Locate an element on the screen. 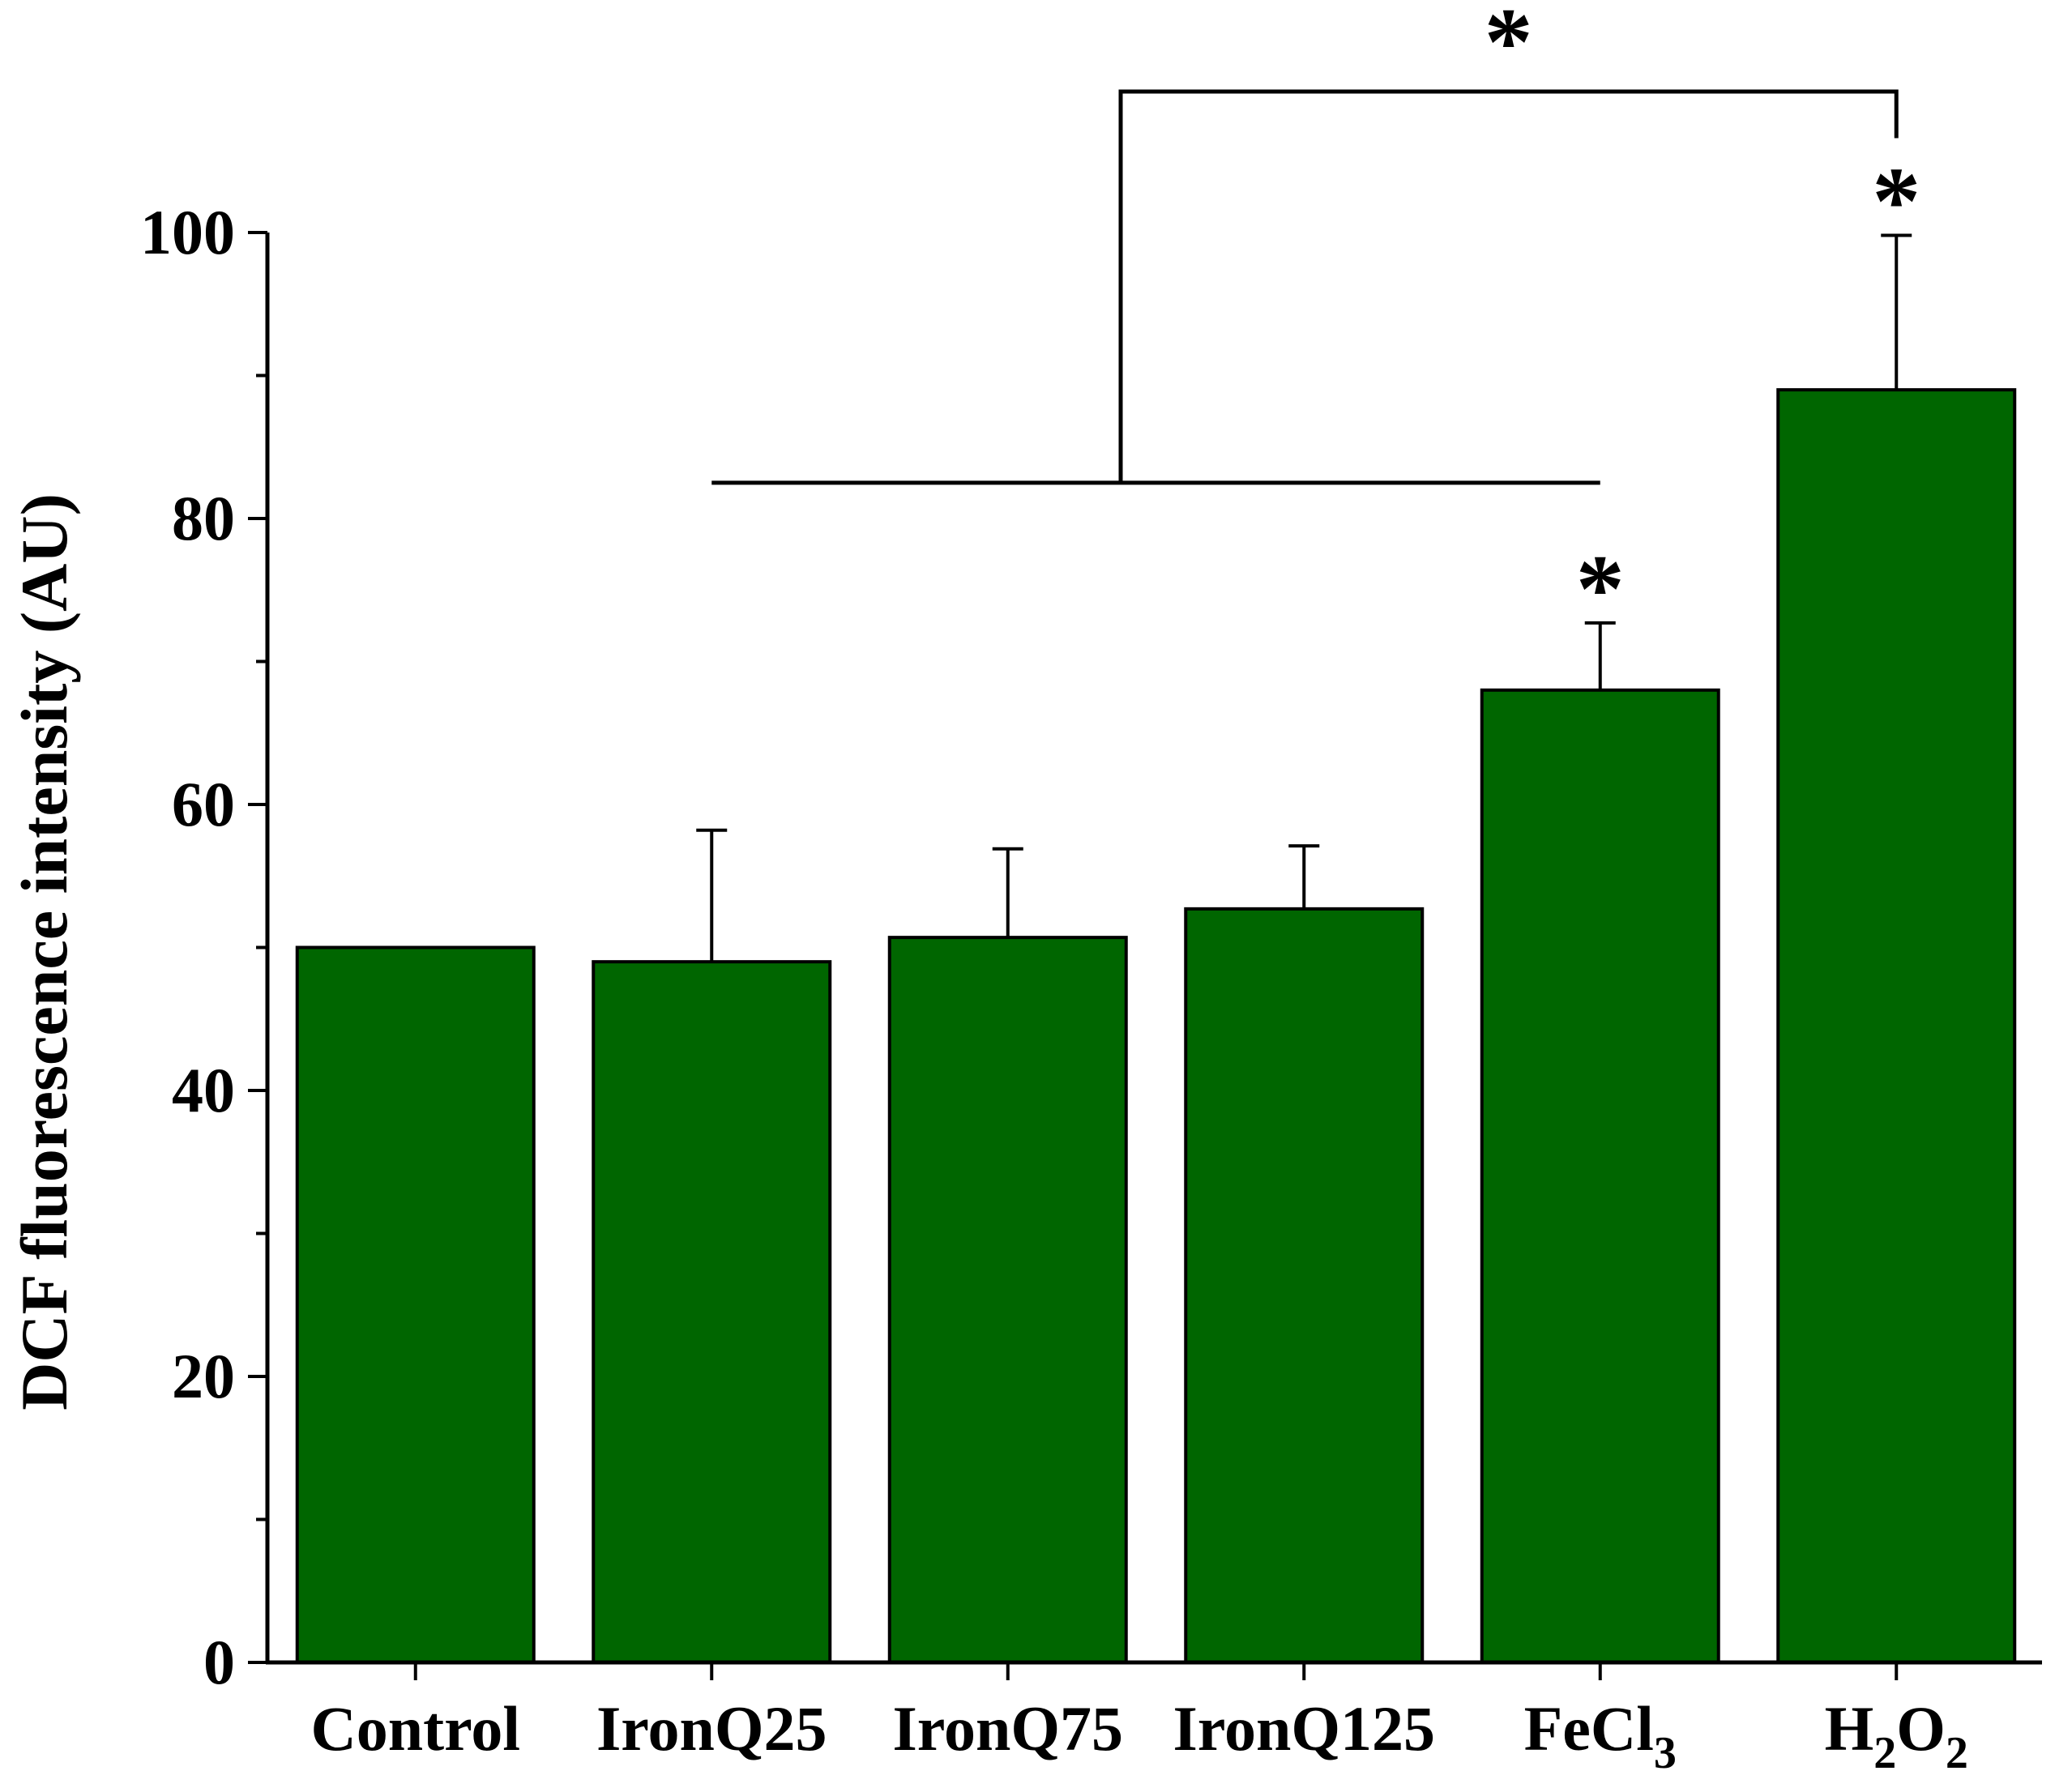  comparison-bracket is located at coordinates (1508, 286).